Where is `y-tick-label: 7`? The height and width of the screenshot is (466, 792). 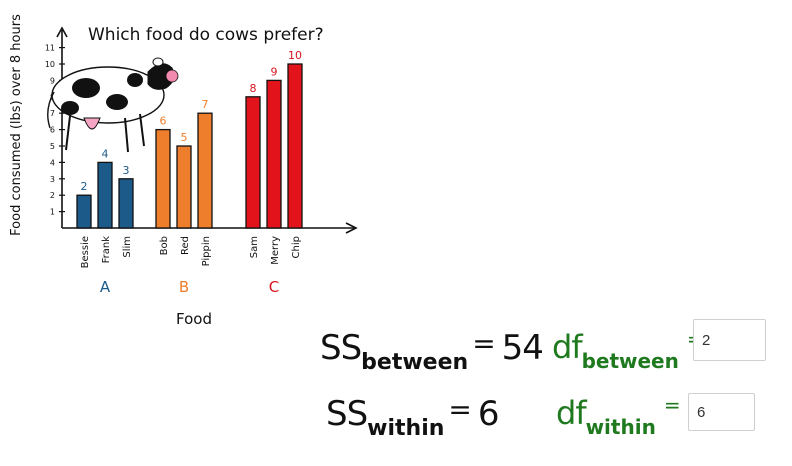 y-tick-label: 7 is located at coordinates (52, 113).